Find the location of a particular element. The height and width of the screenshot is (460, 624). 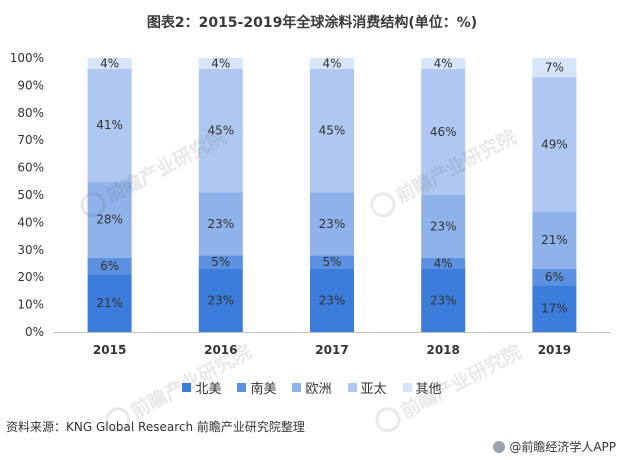

legend-item: 亚太 is located at coordinates (367, 387).